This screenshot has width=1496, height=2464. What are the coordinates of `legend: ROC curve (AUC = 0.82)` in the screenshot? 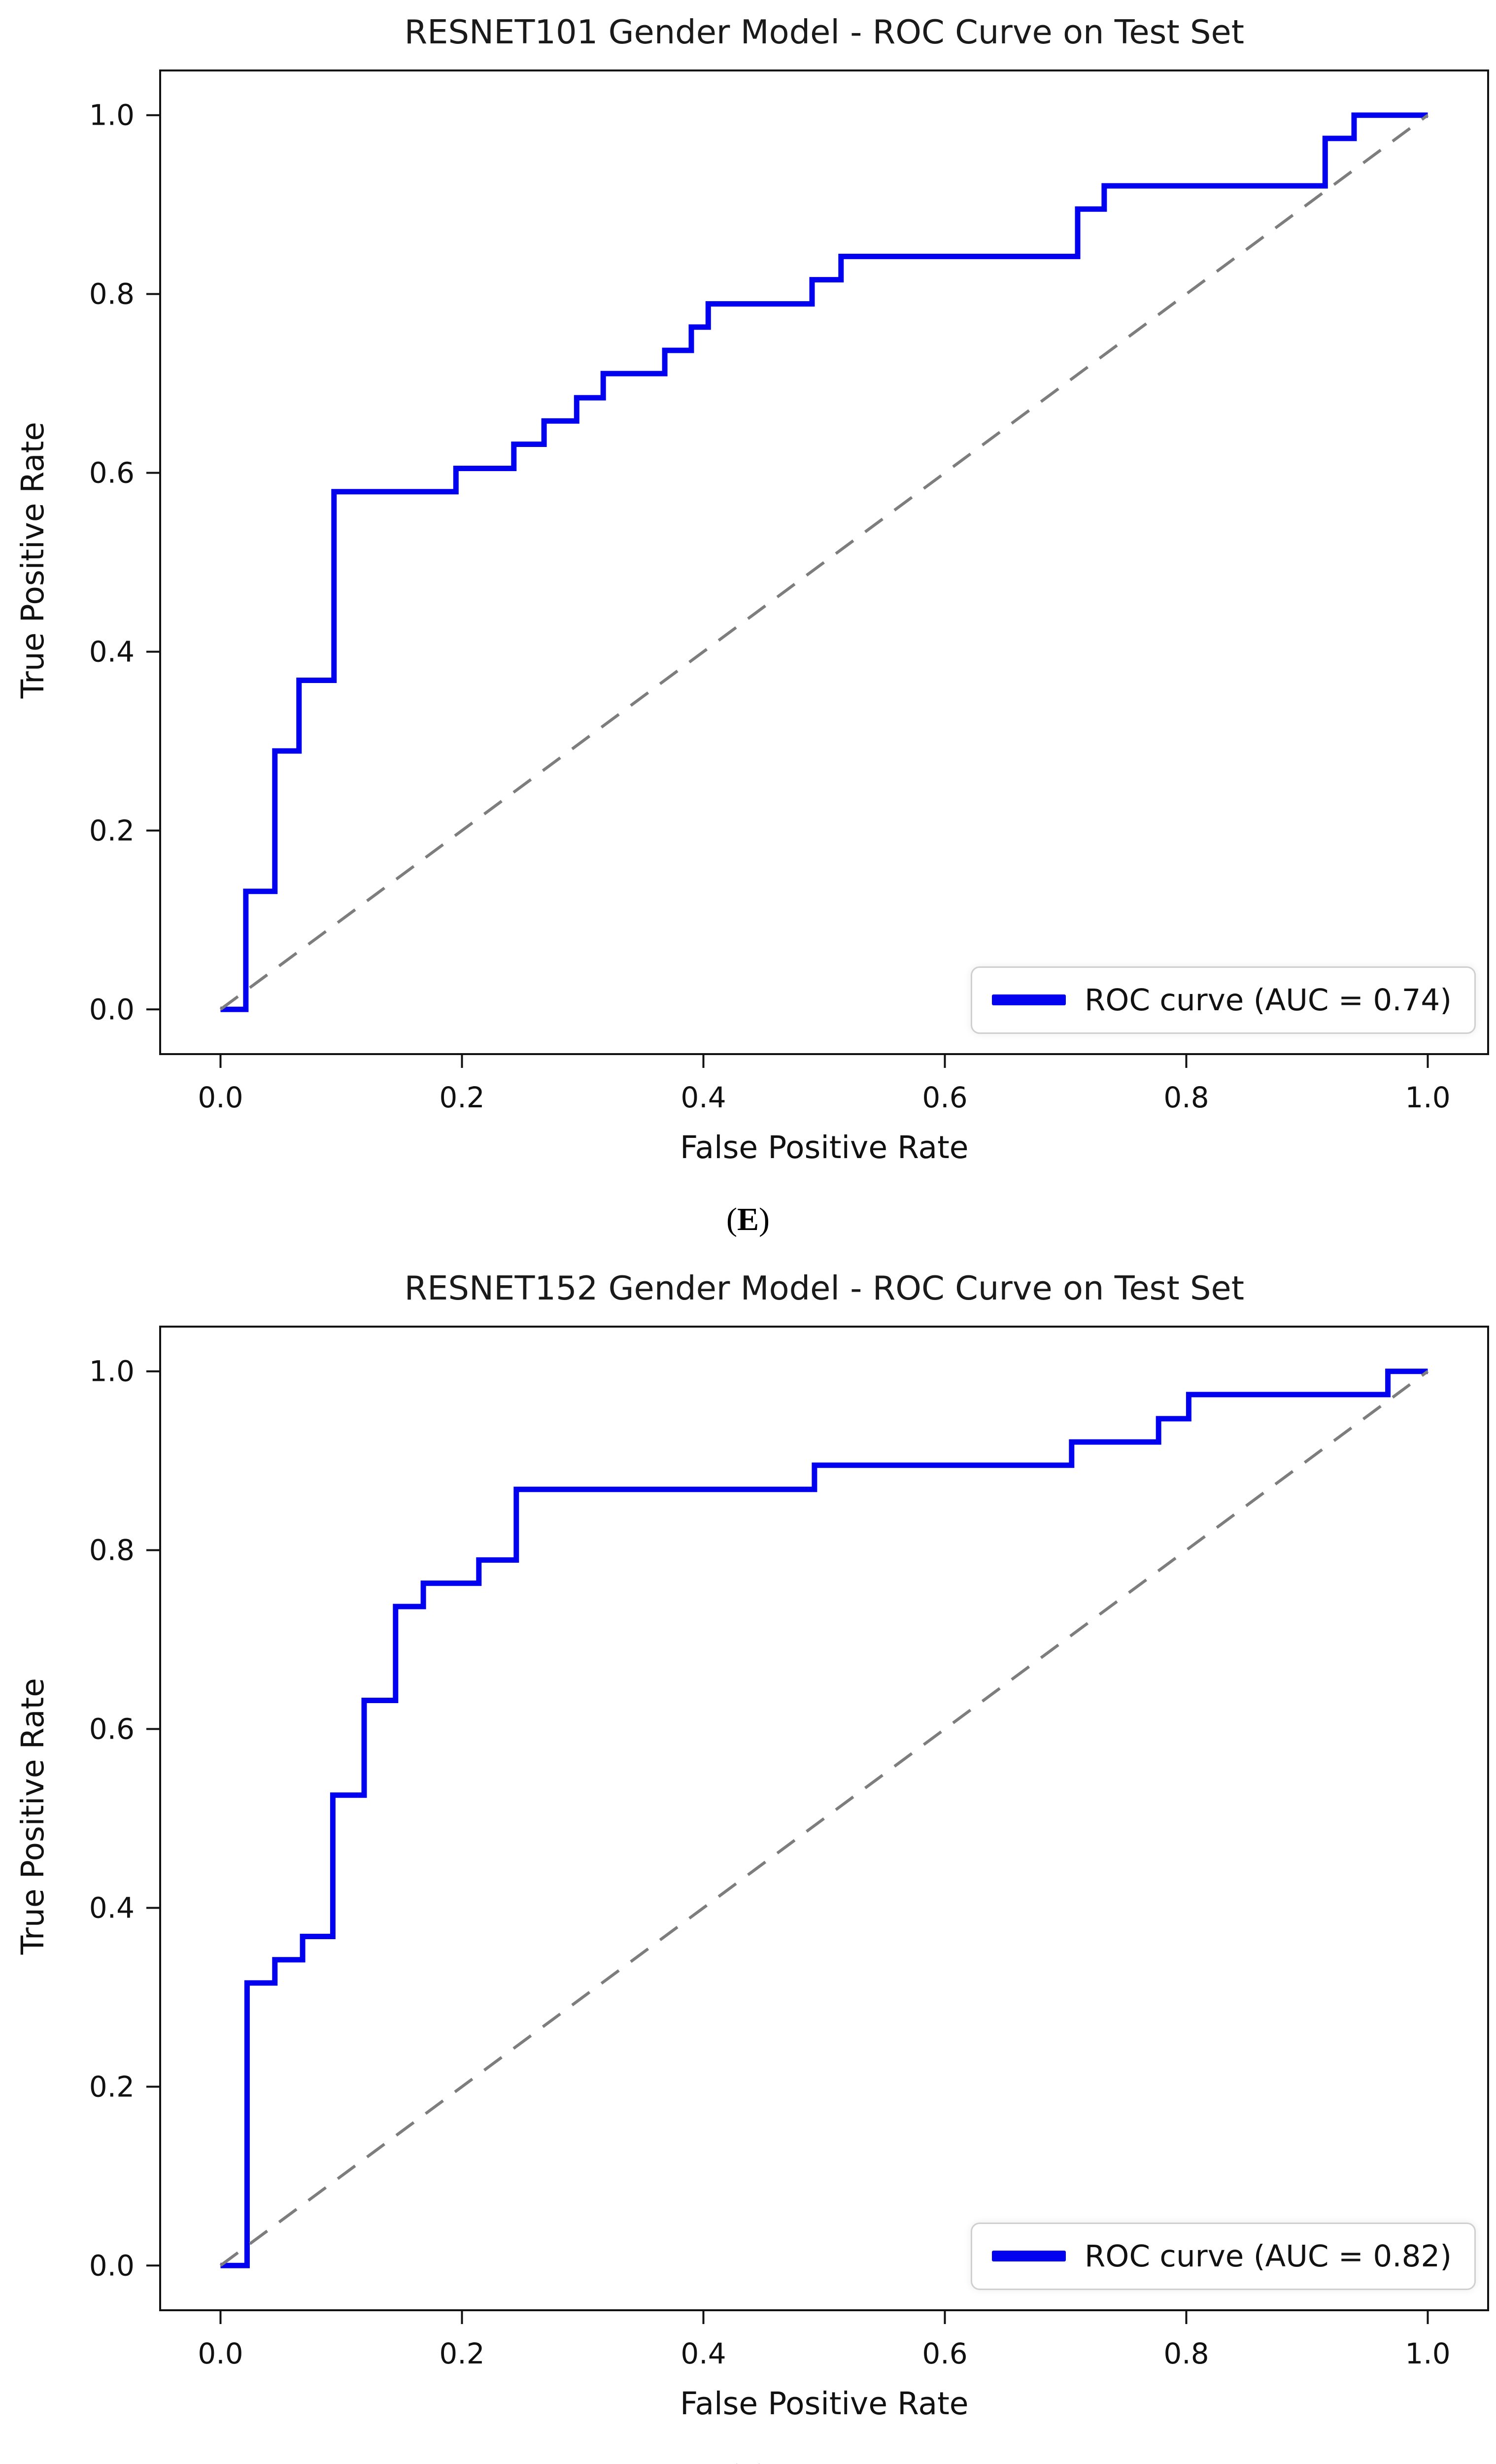 It's located at (1223, 2256).